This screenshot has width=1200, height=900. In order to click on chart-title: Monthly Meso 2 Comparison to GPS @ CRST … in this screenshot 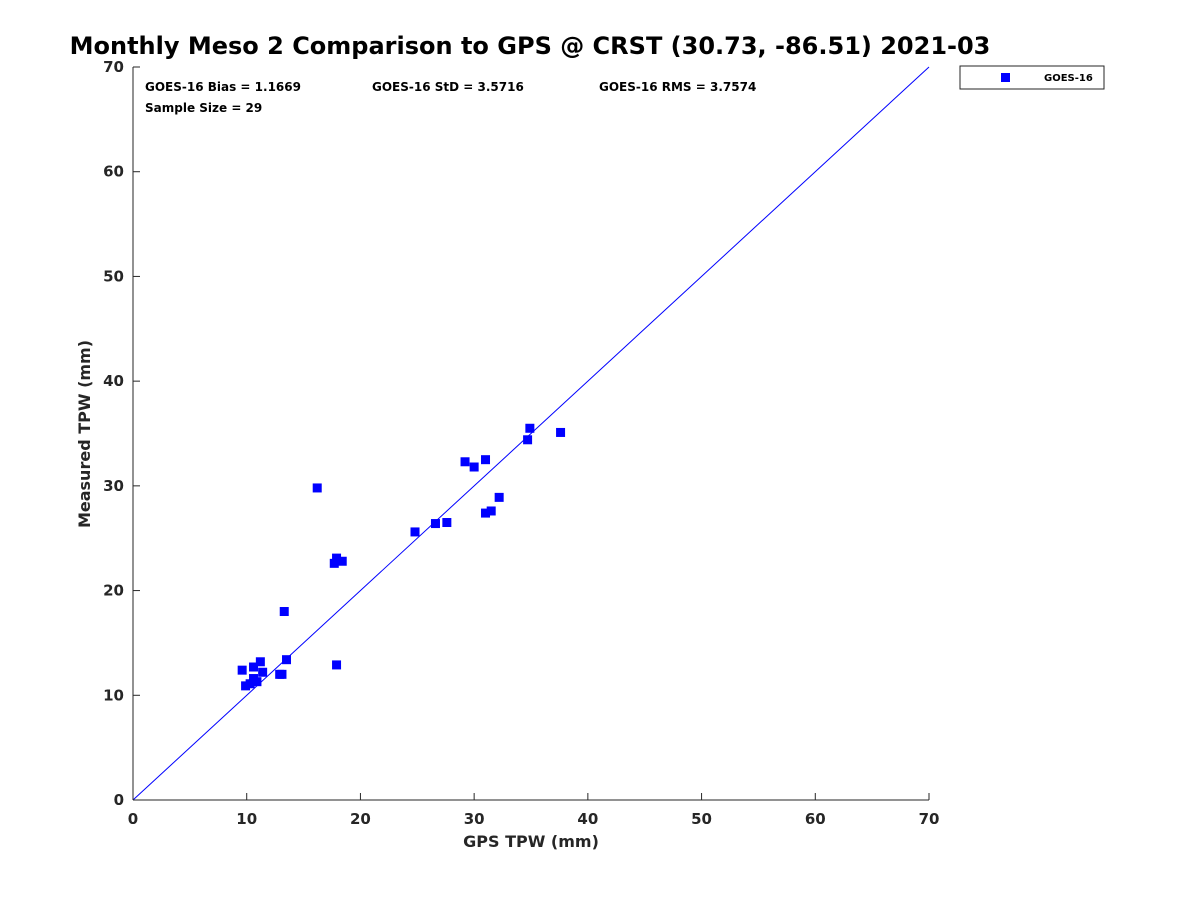, I will do `click(530, 46)`.